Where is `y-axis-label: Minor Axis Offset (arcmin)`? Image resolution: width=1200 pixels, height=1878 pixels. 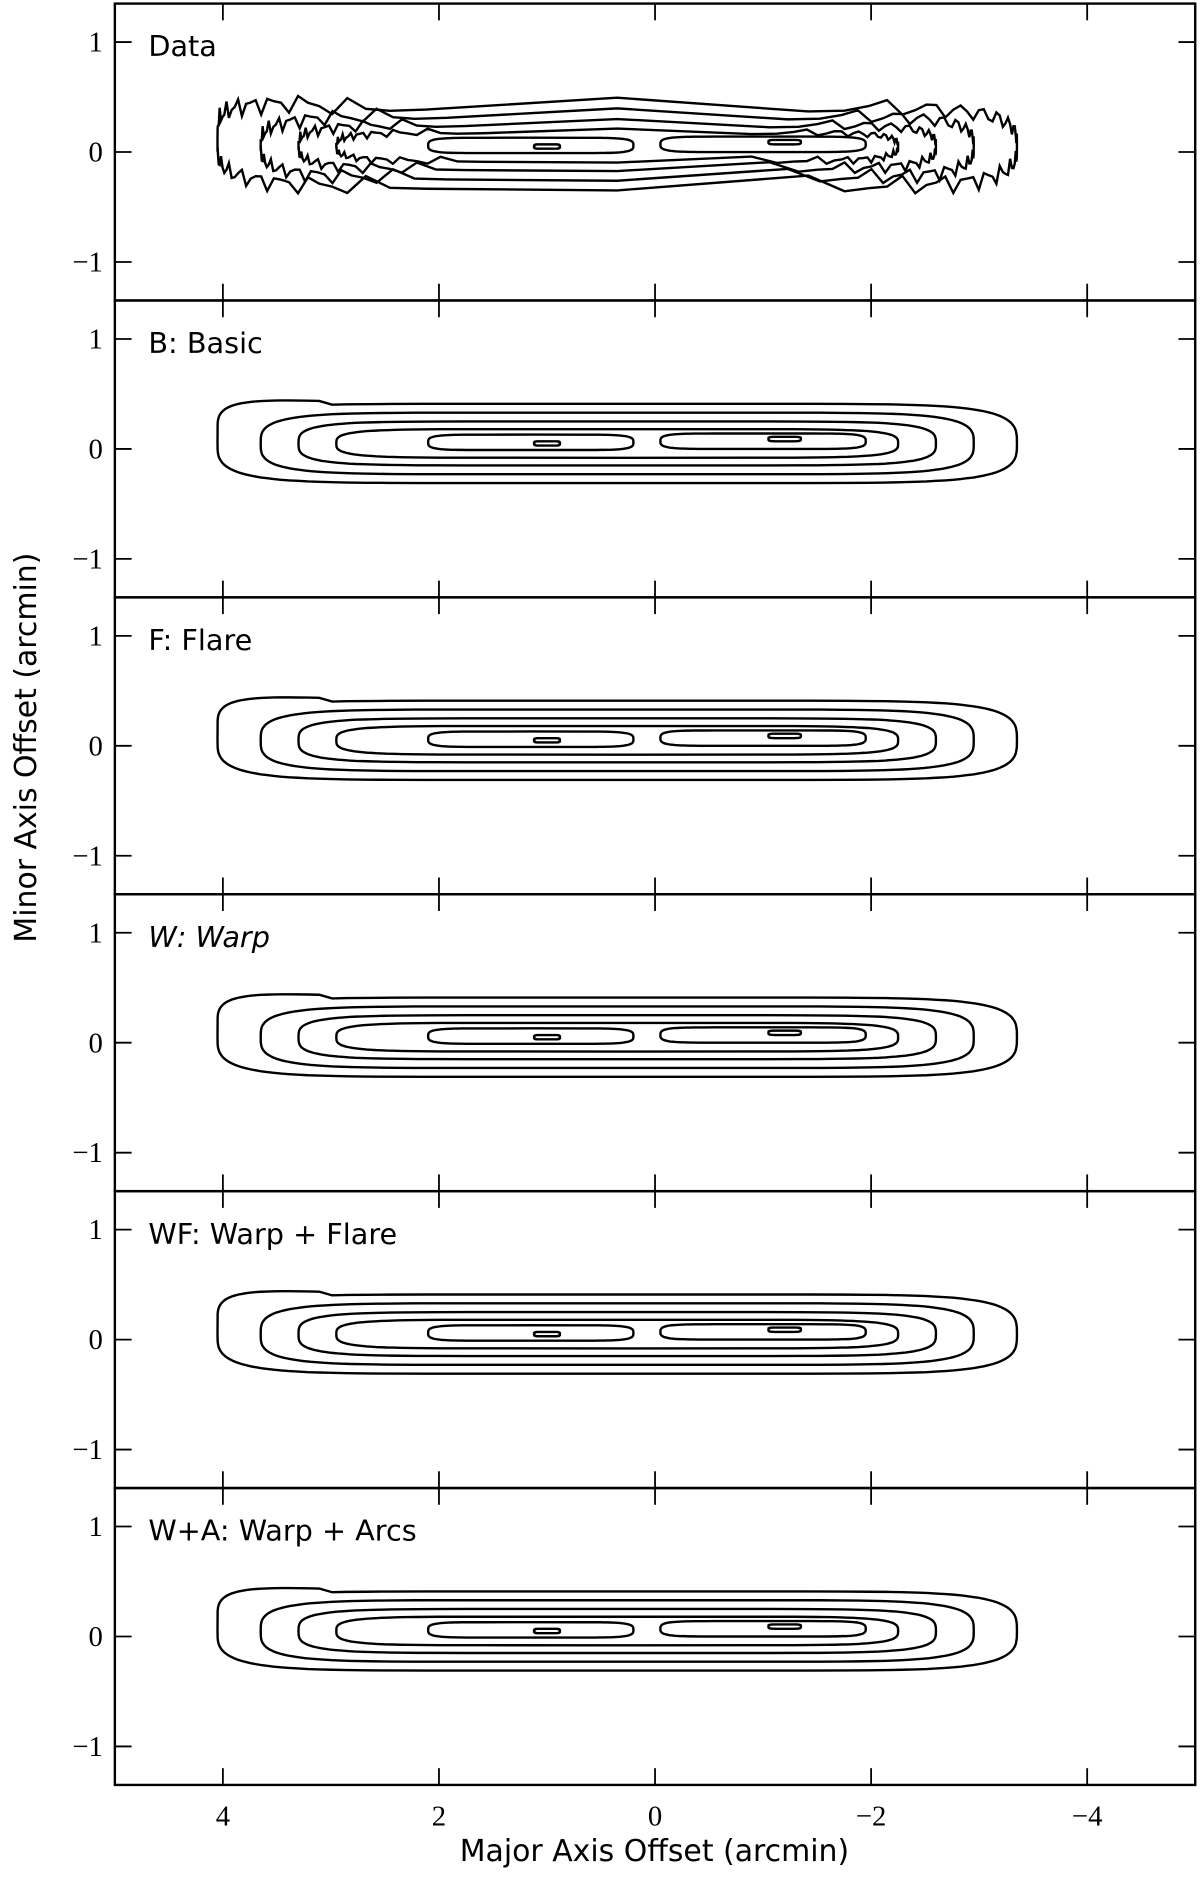 y-axis-label: Minor Axis Offset (arcmin) is located at coordinates (26, 748).